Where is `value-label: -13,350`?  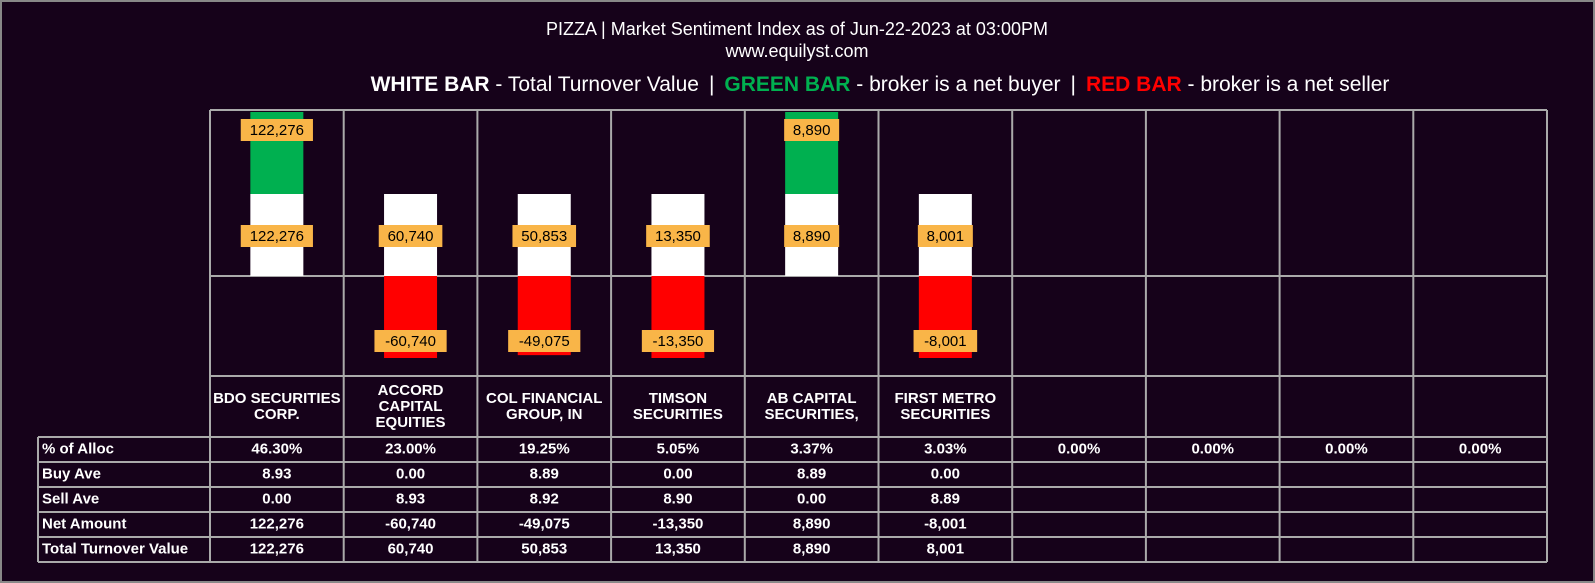 value-label: -13,350 is located at coordinates (678, 341).